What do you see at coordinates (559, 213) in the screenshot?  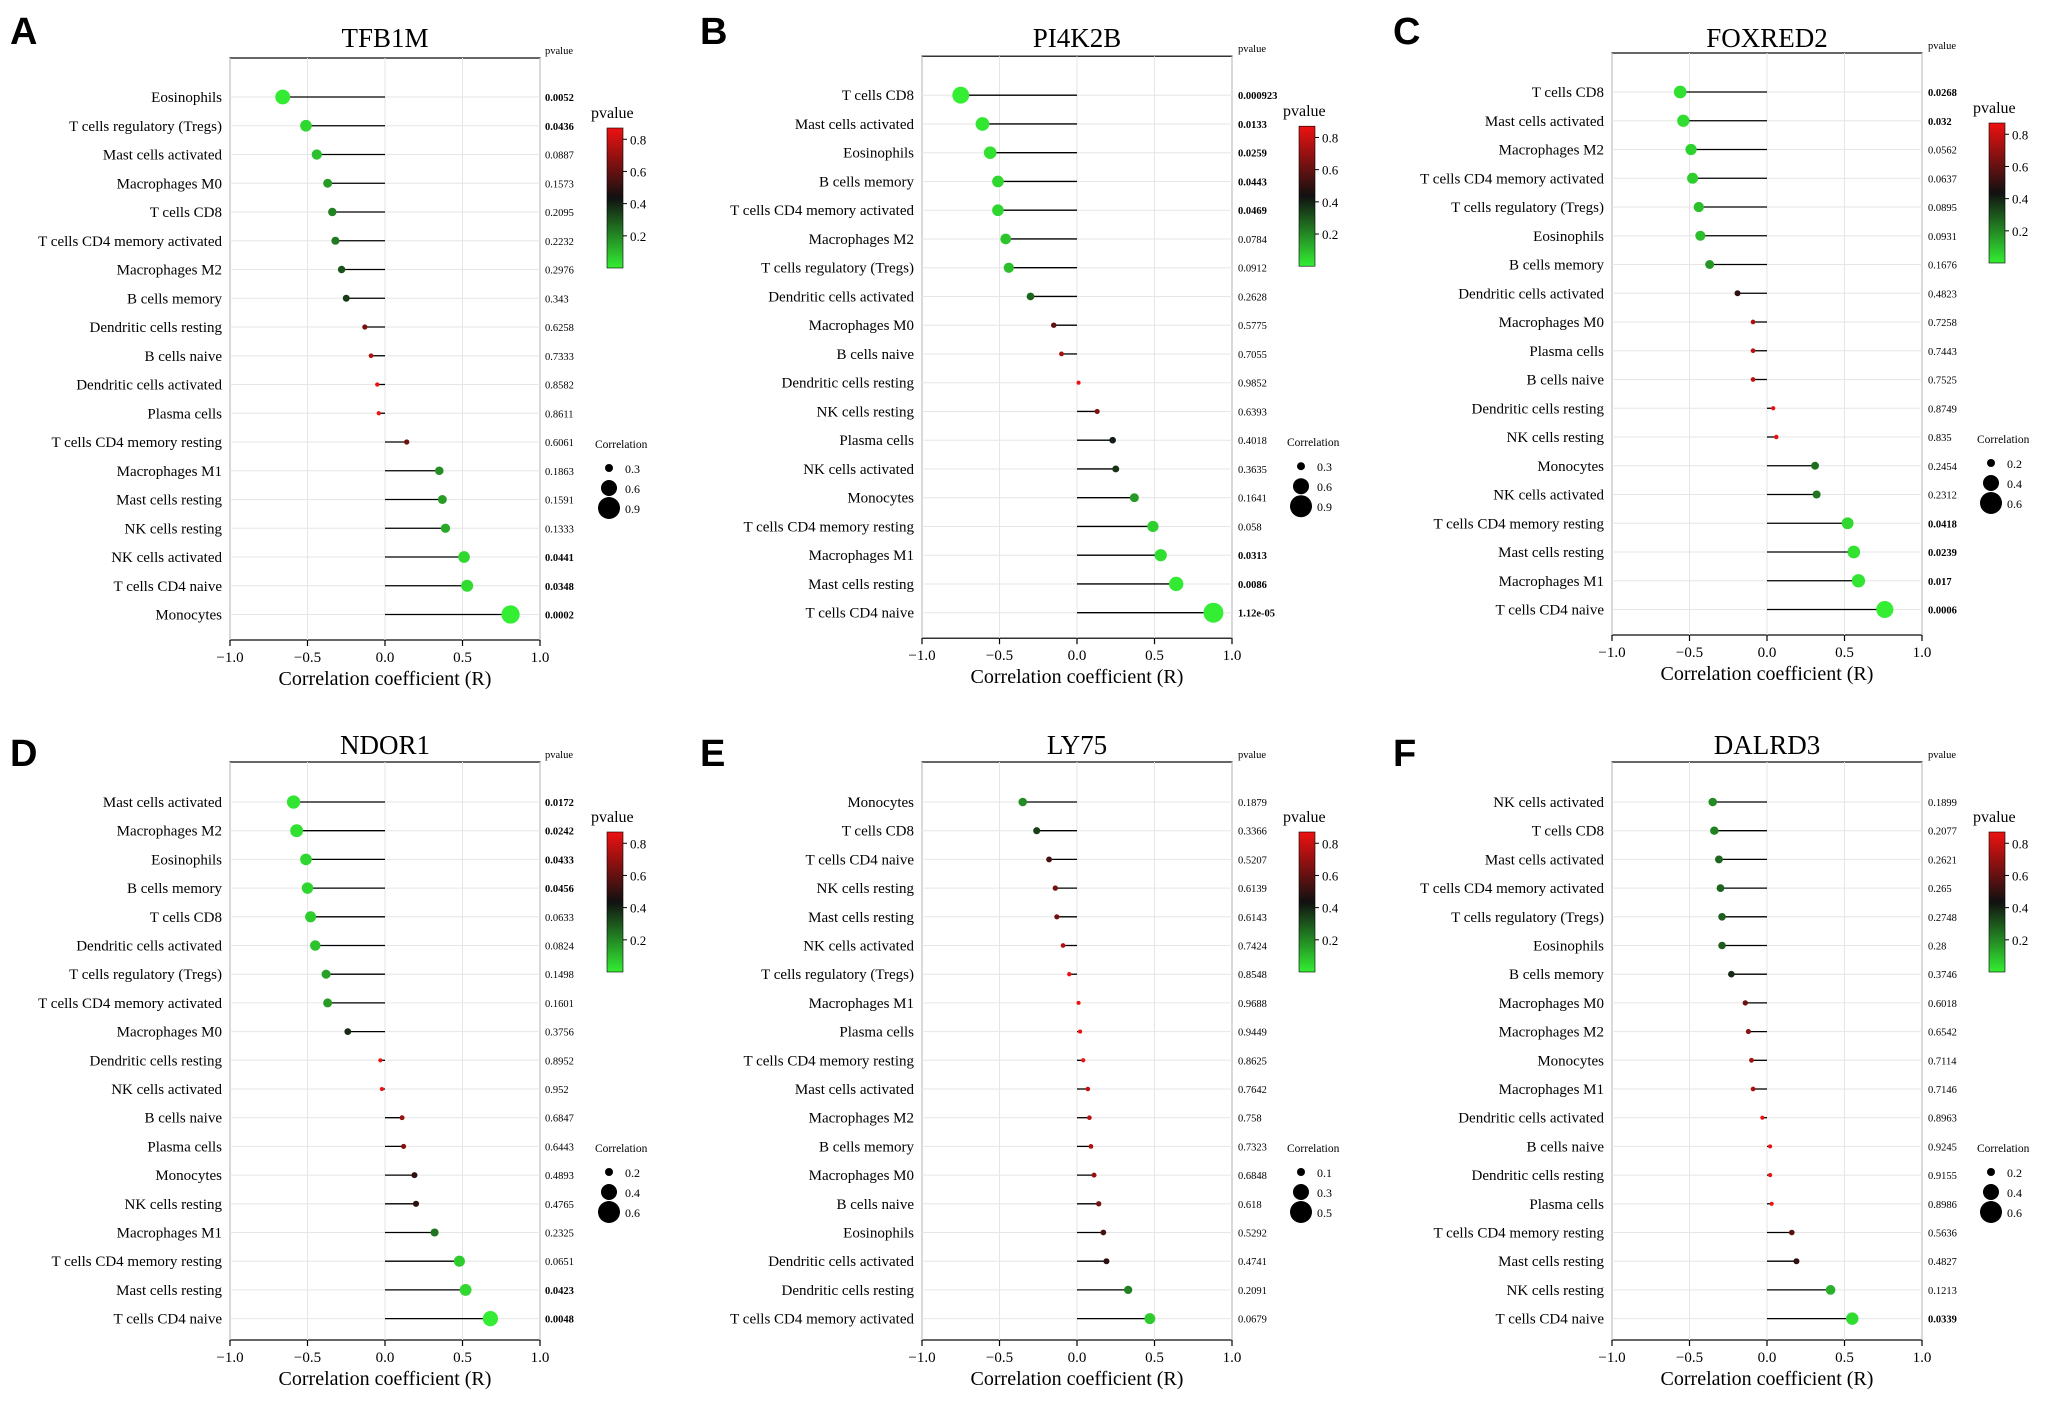 I see `pvalue-label: 0.2095` at bounding box center [559, 213].